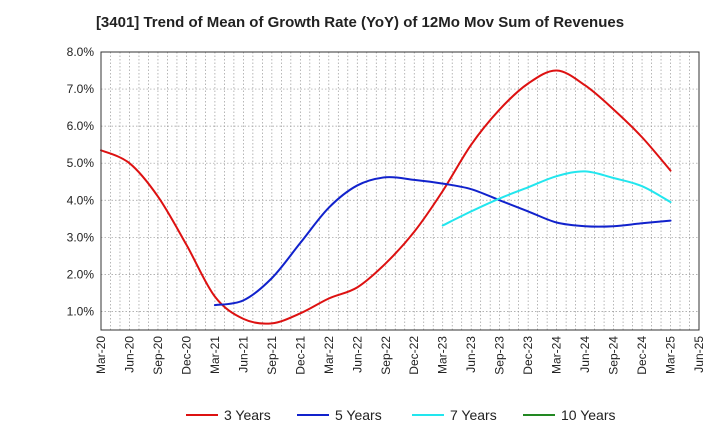 This screenshot has width=720, height=440. I want to click on x-tick-label: Sep-20, so click(158, 355).